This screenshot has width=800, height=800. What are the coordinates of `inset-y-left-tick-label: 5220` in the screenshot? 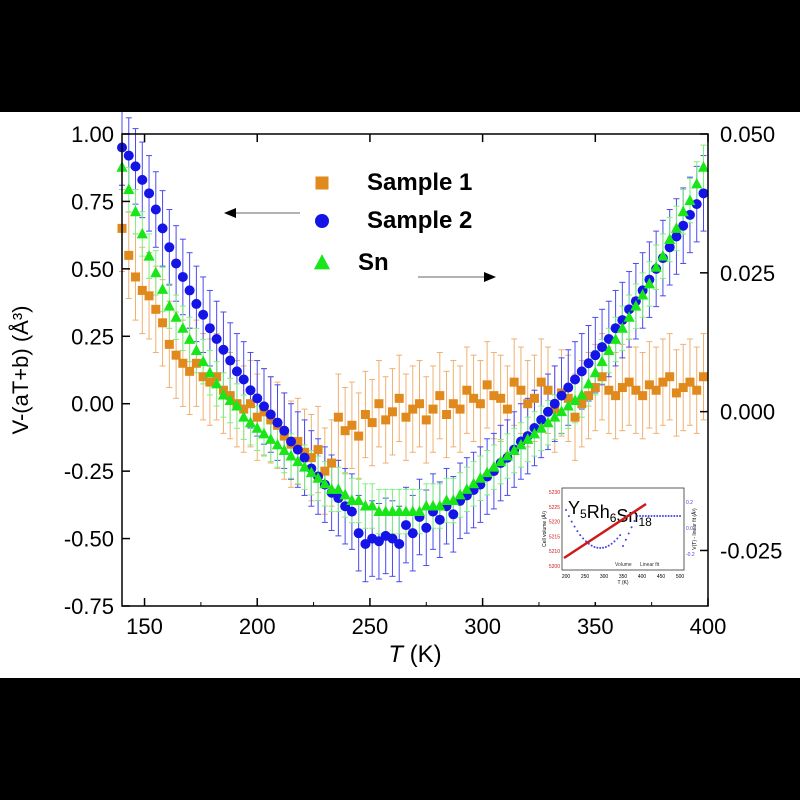 It's located at (554, 523).